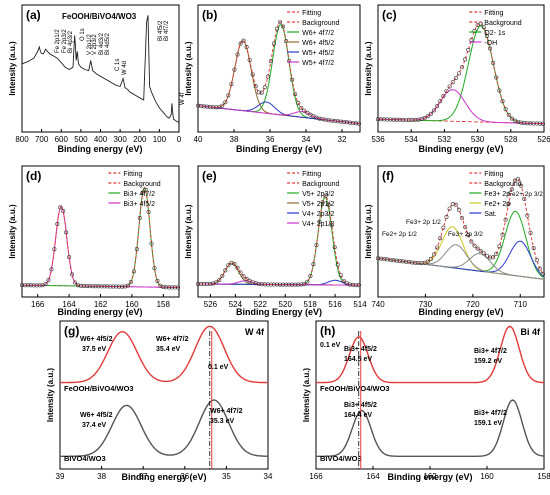  What do you see at coordinates (388, 176) in the screenshot?
I see `panel-letter: (f)` at bounding box center [388, 176].